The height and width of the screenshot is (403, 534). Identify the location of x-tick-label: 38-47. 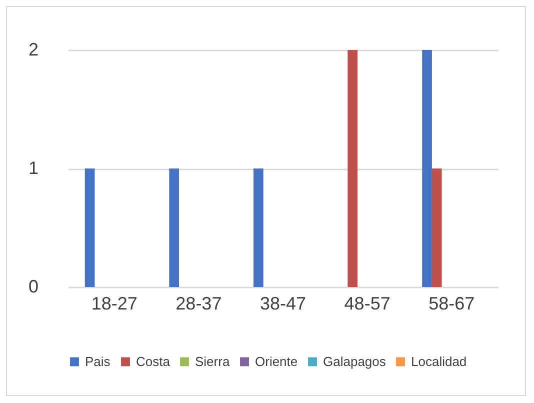
(283, 304).